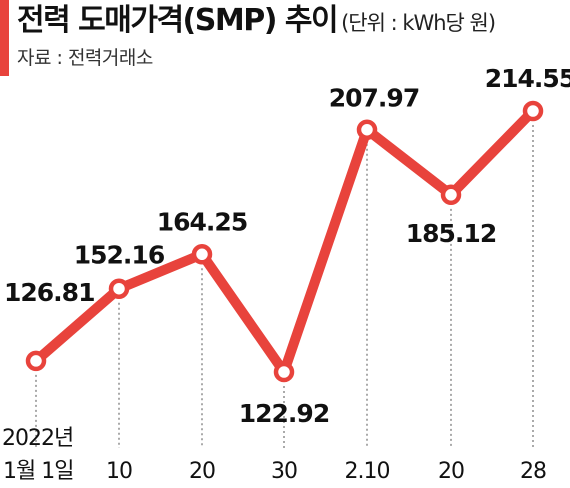 This screenshot has width=570, height=488. What do you see at coordinates (4, 38) in the screenshot?
I see `title-accent-bar` at bounding box center [4, 38].